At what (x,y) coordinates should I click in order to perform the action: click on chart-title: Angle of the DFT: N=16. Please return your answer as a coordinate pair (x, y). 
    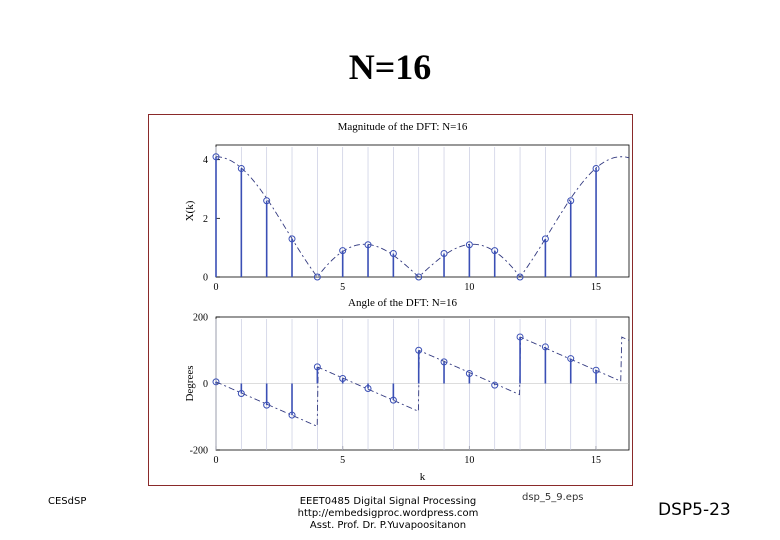
    Looking at the image, I should click on (402, 303).